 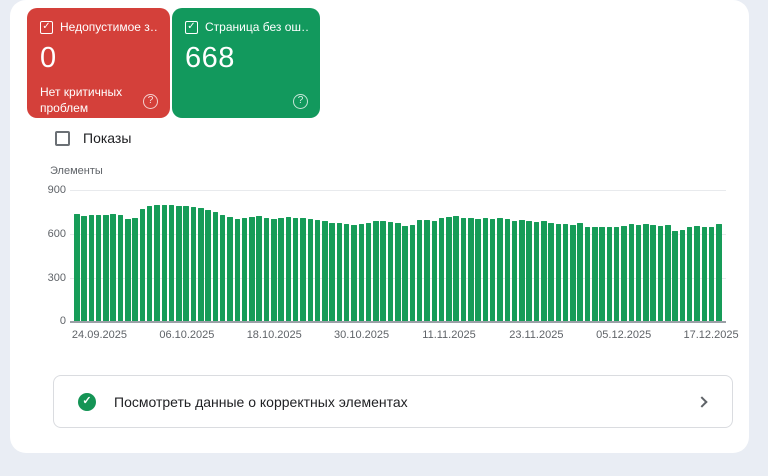 What do you see at coordinates (93, 138) in the screenshot?
I see `impressions-toggle: Показы` at bounding box center [93, 138].